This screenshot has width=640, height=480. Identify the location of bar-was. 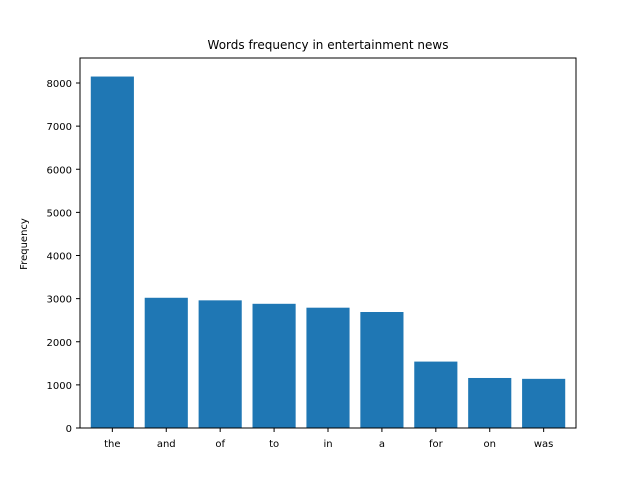
(544, 403).